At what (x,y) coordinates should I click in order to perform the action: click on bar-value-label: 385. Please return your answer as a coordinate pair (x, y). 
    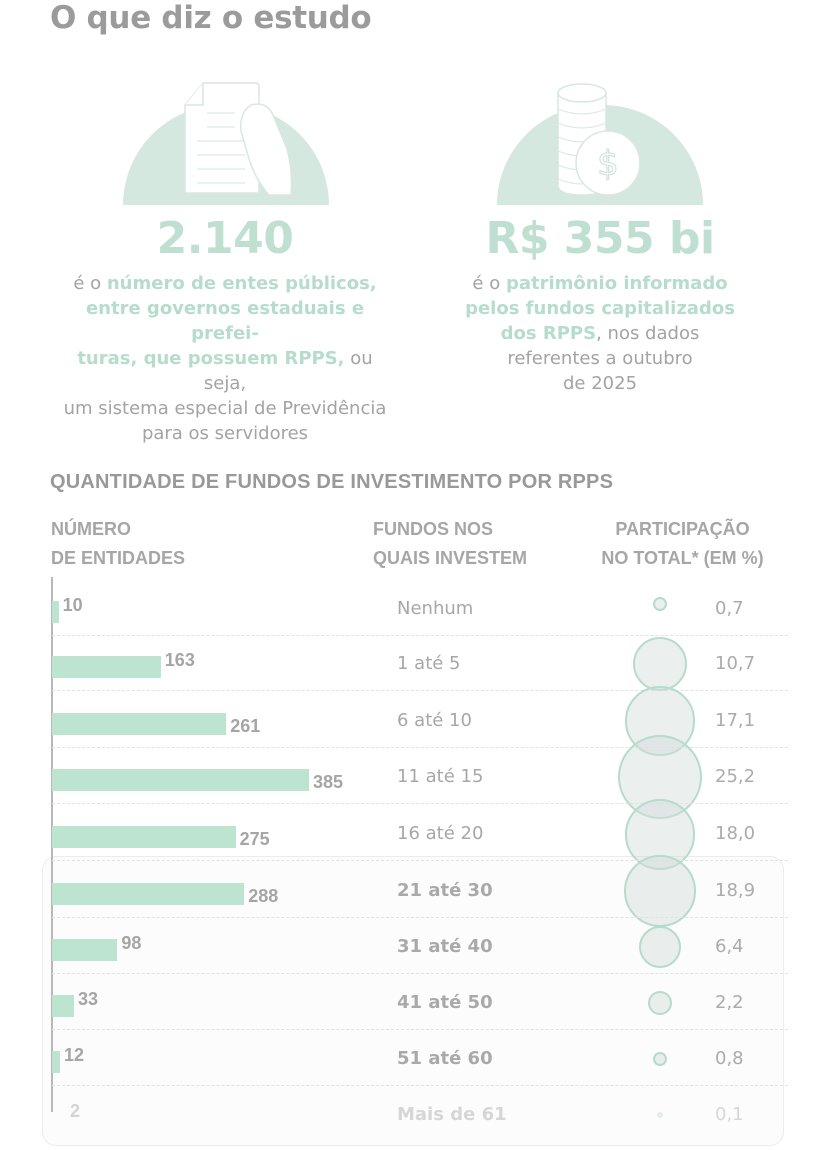
    Looking at the image, I should click on (328, 782).